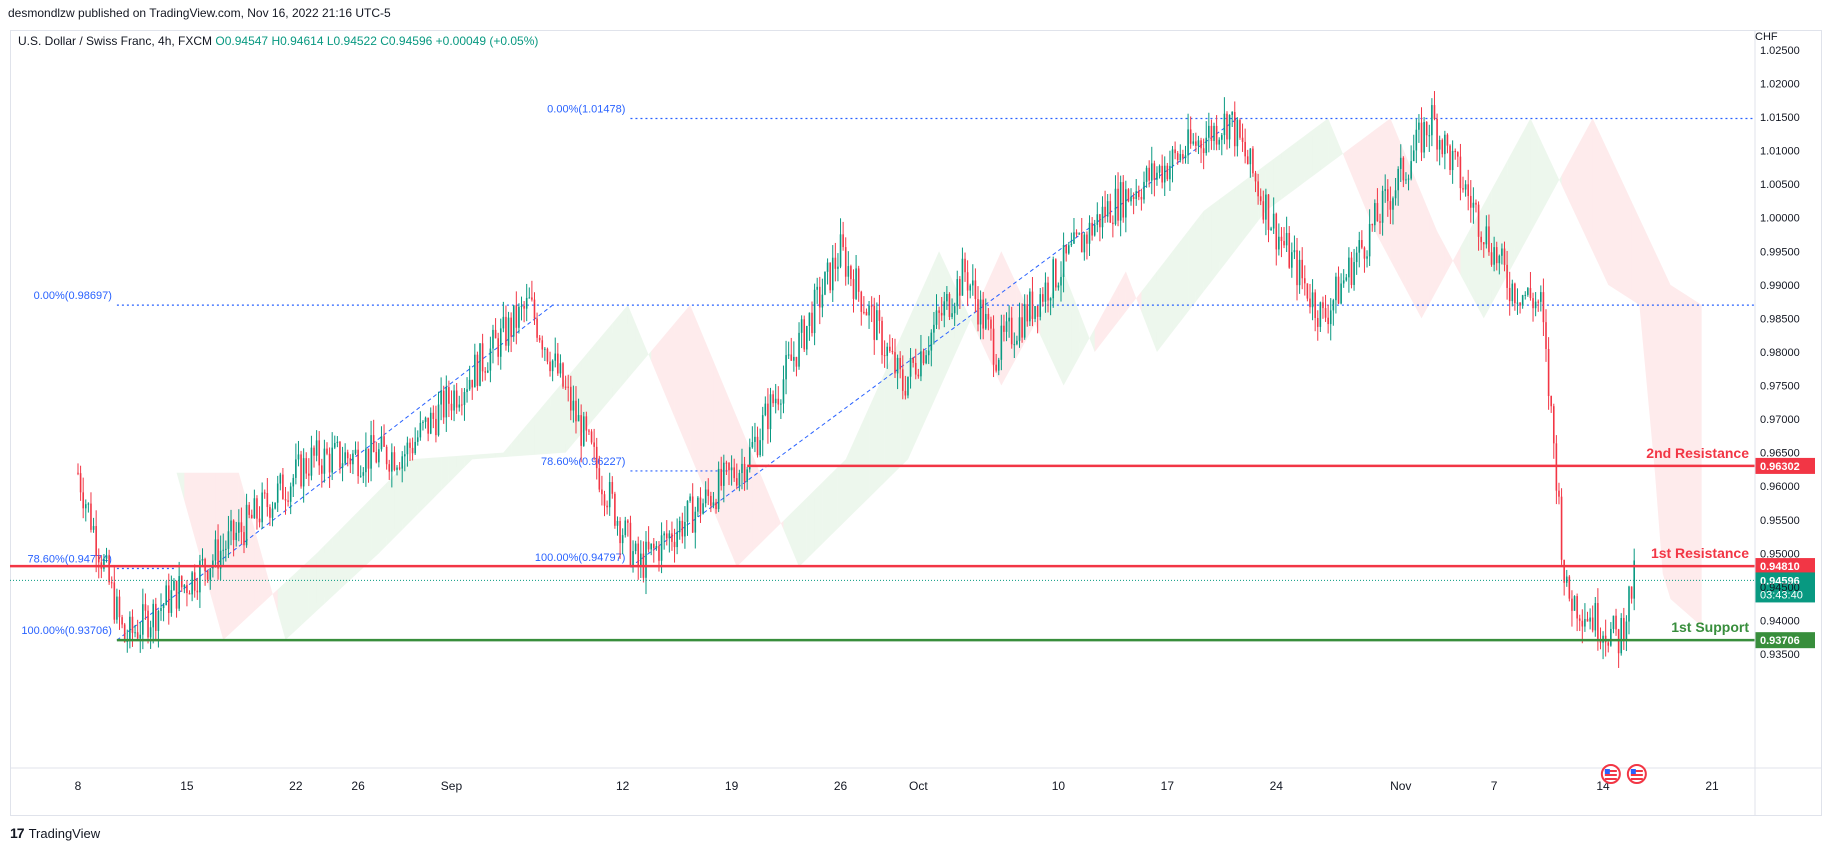 This screenshot has width=1834, height=850. What do you see at coordinates (1780, 118) in the screenshot?
I see `y-tick-label: 1.01500` at bounding box center [1780, 118].